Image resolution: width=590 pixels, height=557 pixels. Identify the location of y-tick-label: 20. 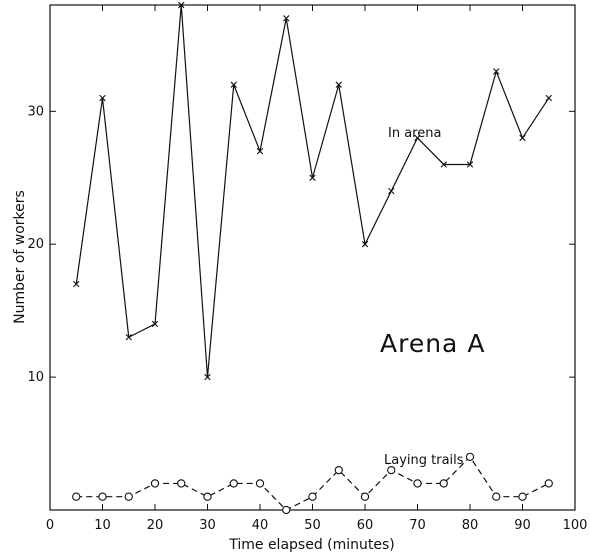
(35, 244).